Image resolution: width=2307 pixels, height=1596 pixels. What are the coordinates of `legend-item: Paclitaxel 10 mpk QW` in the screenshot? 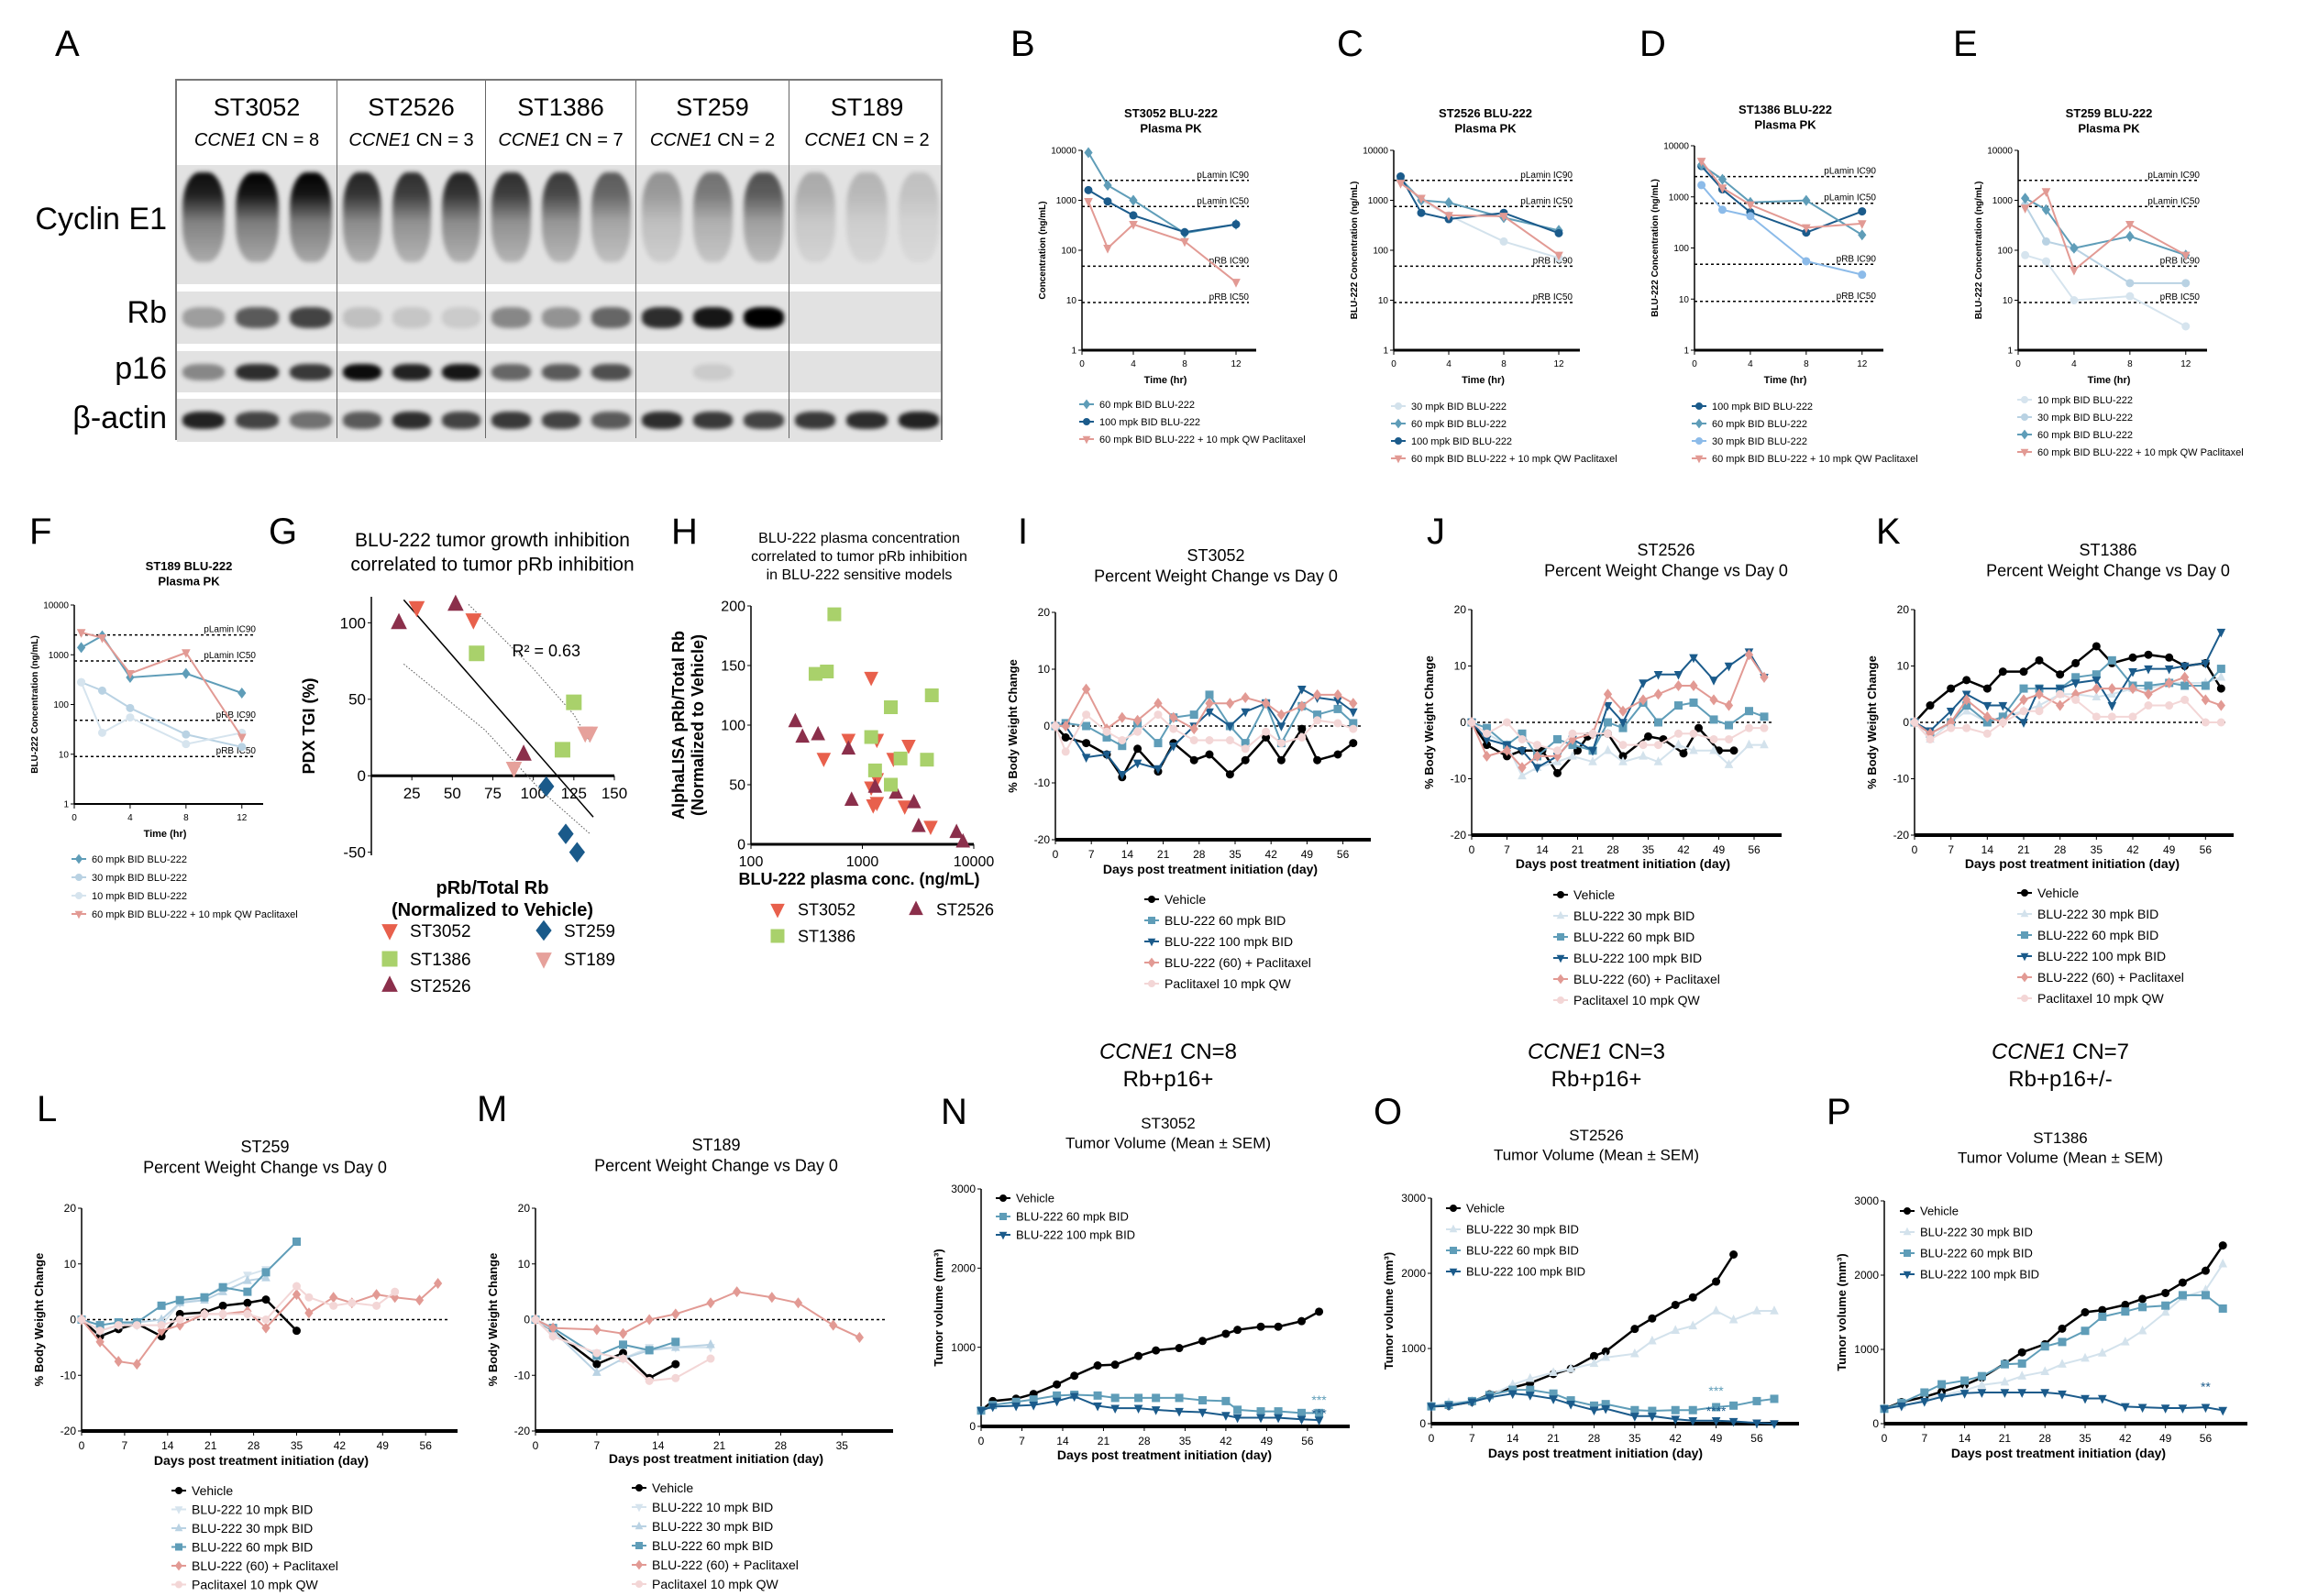 It's located at (1626, 1000).